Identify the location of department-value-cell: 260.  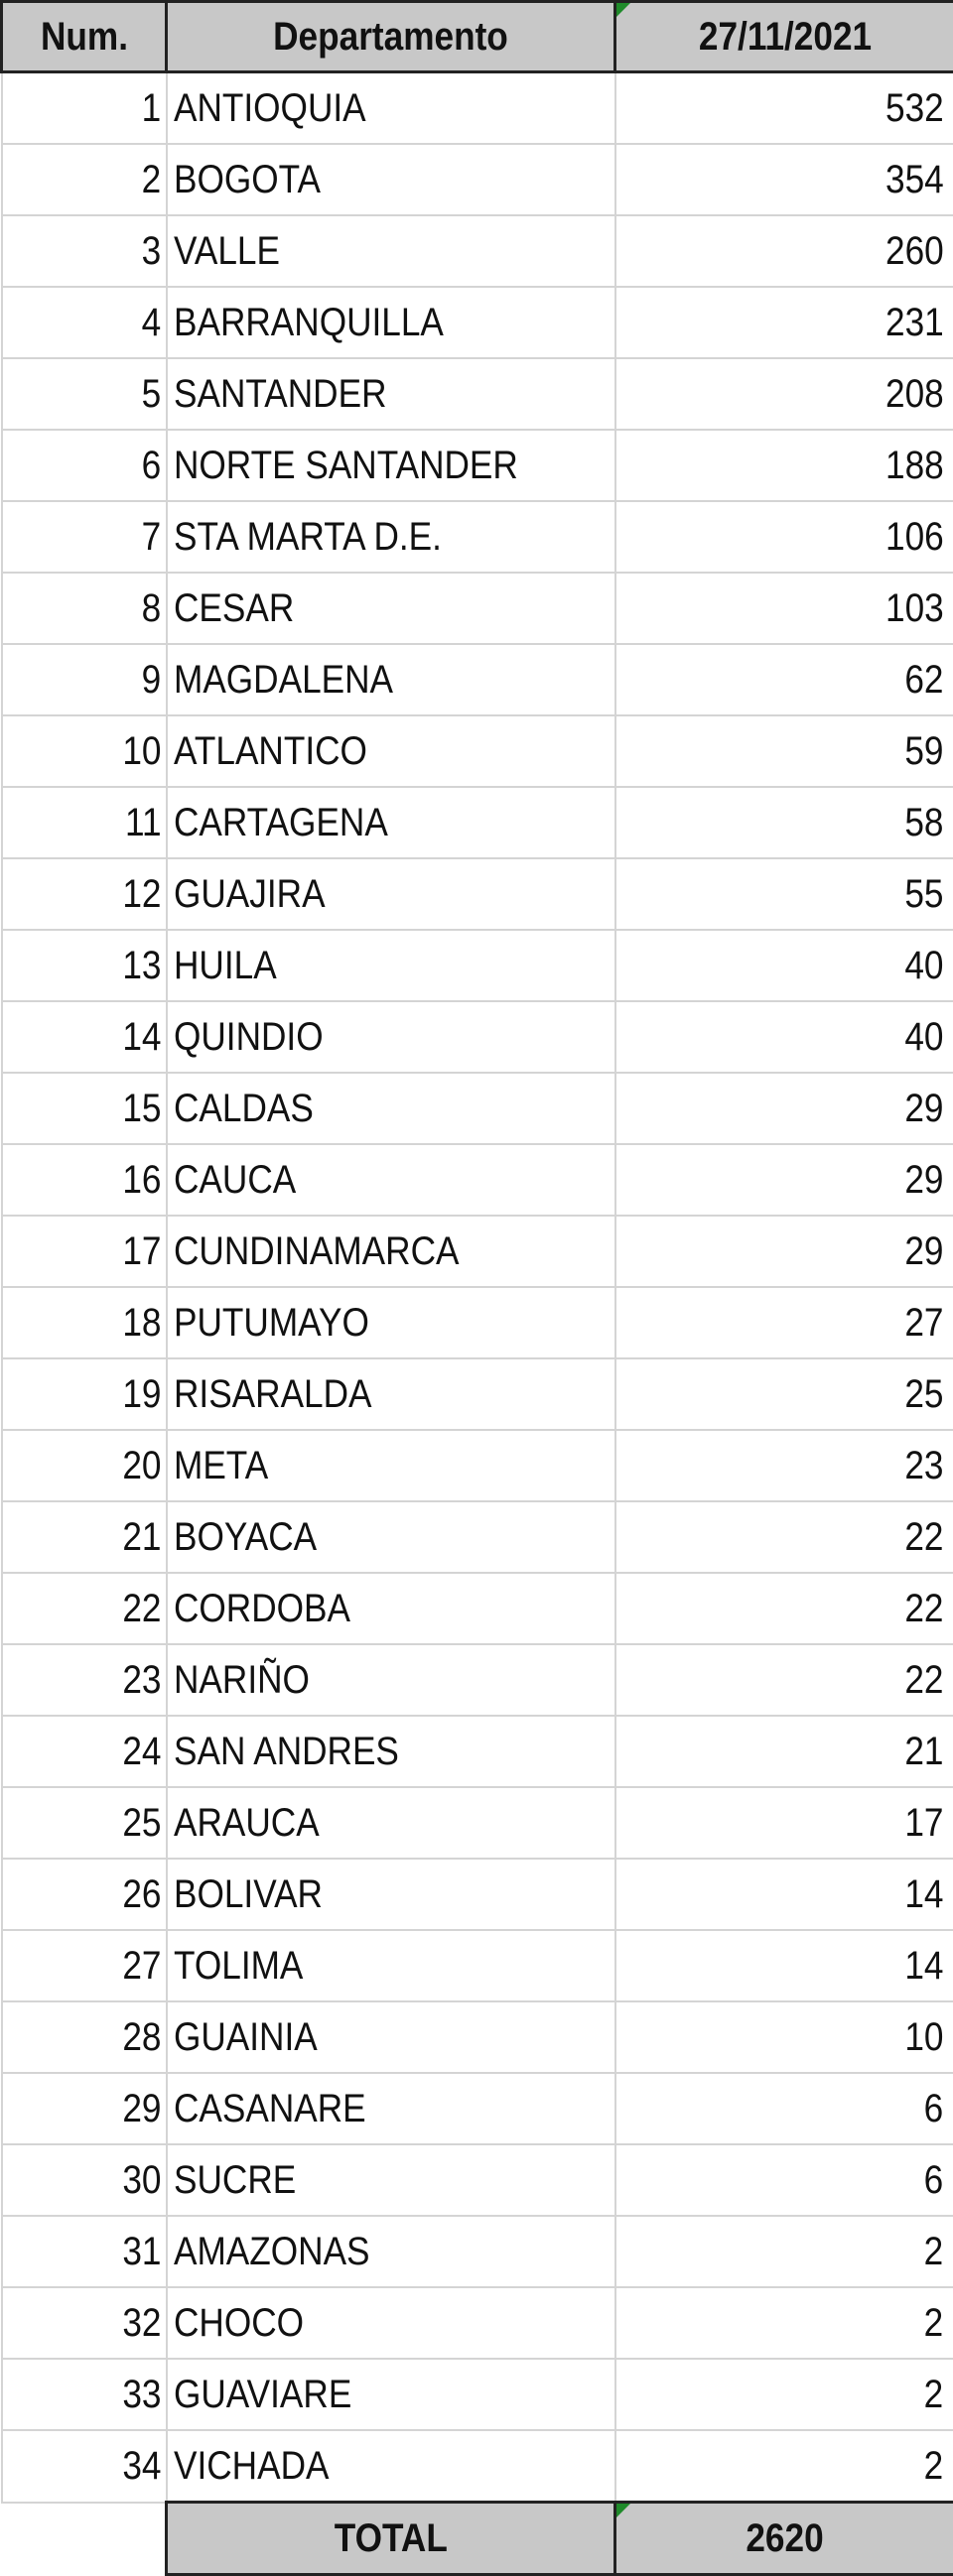
(784, 251).